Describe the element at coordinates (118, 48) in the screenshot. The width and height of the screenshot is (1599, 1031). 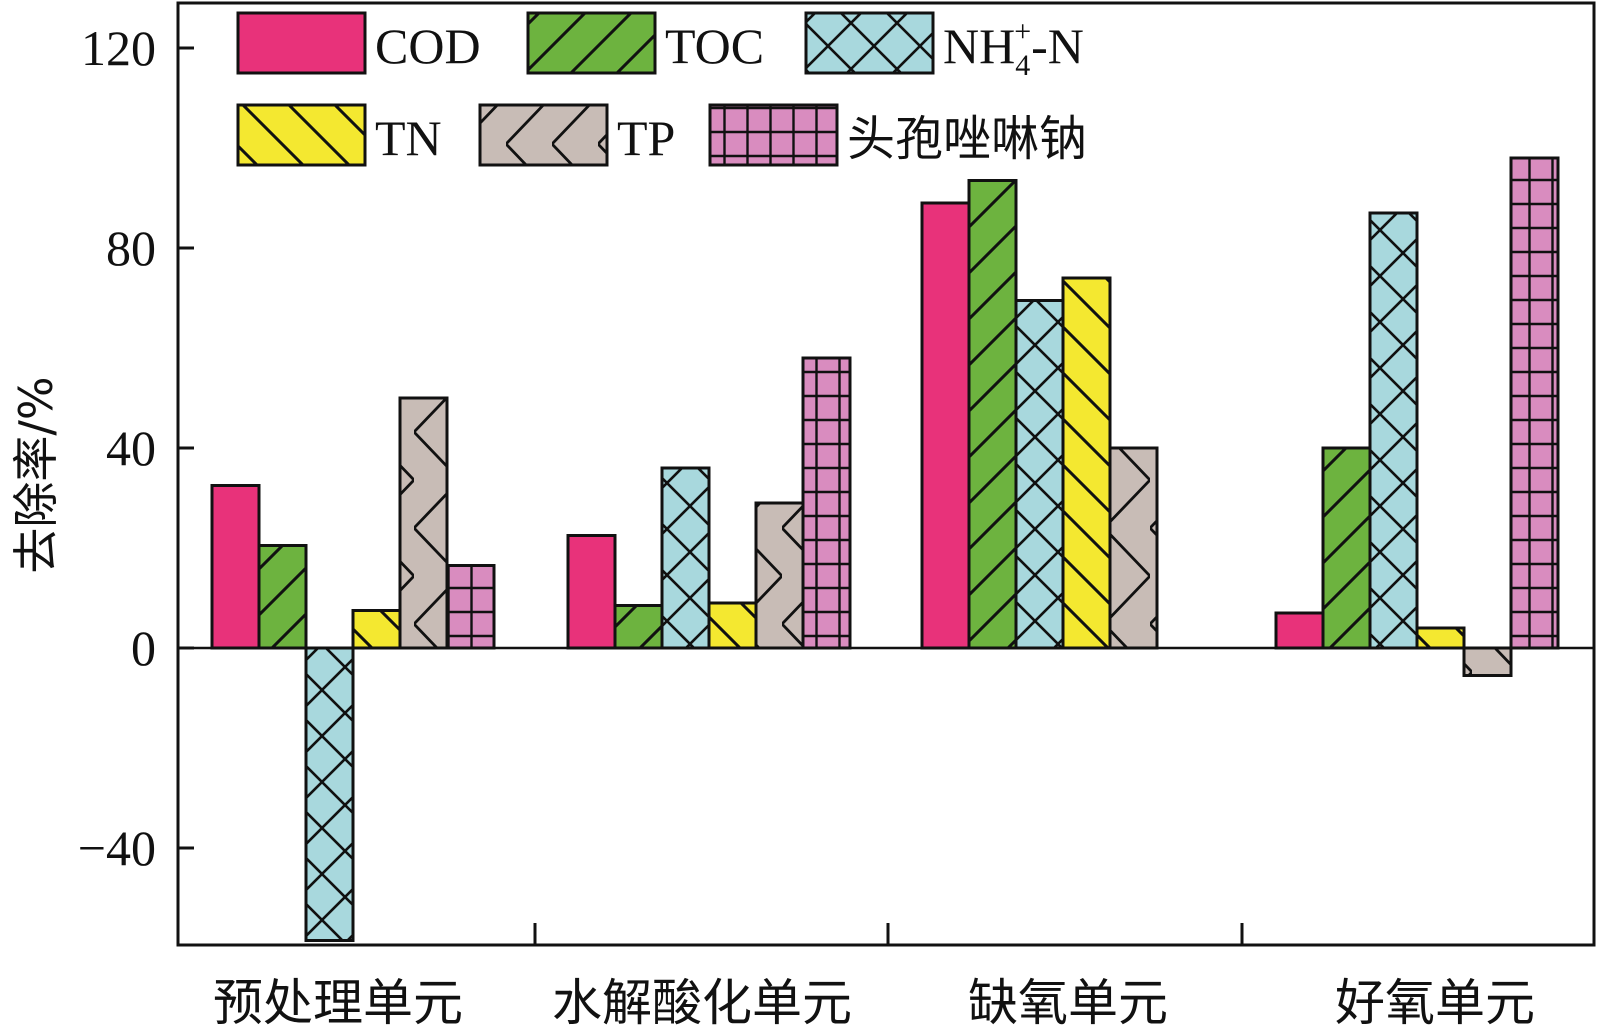
I see `y-tick-label: 120` at that location.